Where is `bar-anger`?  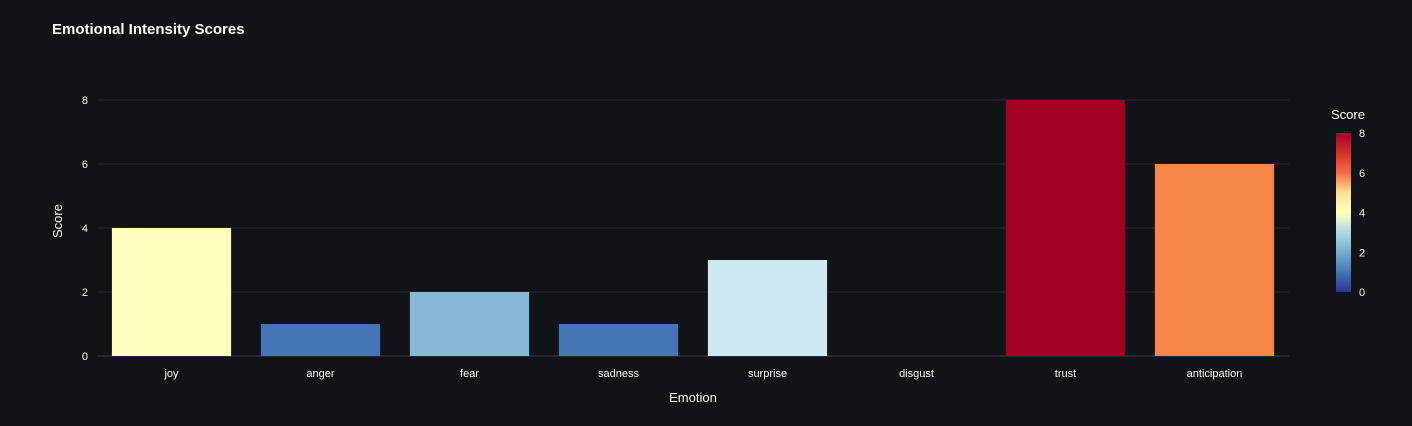
bar-anger is located at coordinates (320, 340).